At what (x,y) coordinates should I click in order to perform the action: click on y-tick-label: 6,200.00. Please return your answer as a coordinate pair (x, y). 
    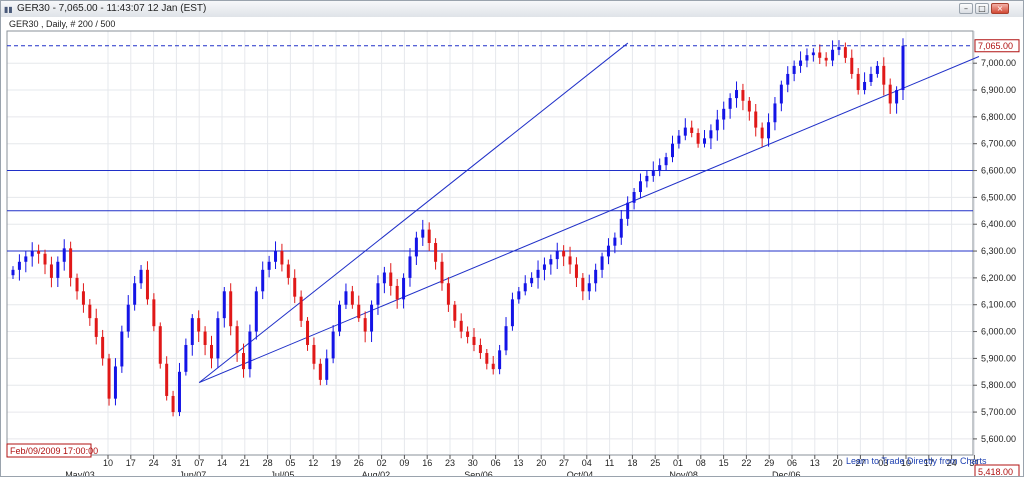
    Looking at the image, I should click on (998, 278).